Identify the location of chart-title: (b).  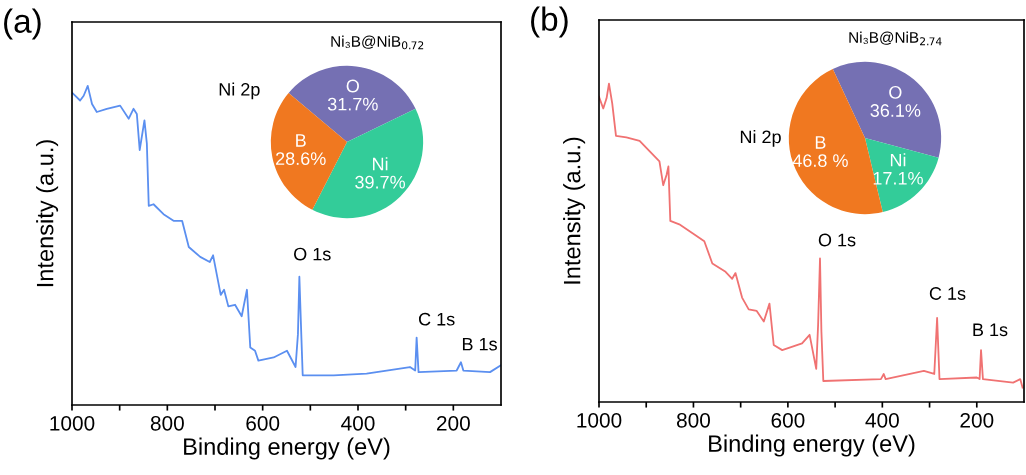
(549, 22).